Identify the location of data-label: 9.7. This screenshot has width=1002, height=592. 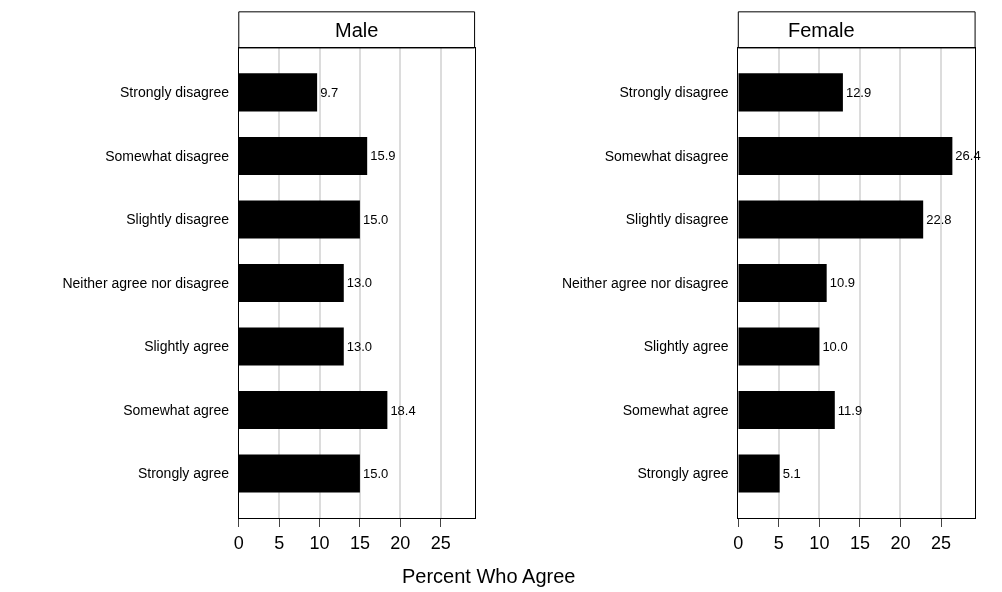
(329, 92).